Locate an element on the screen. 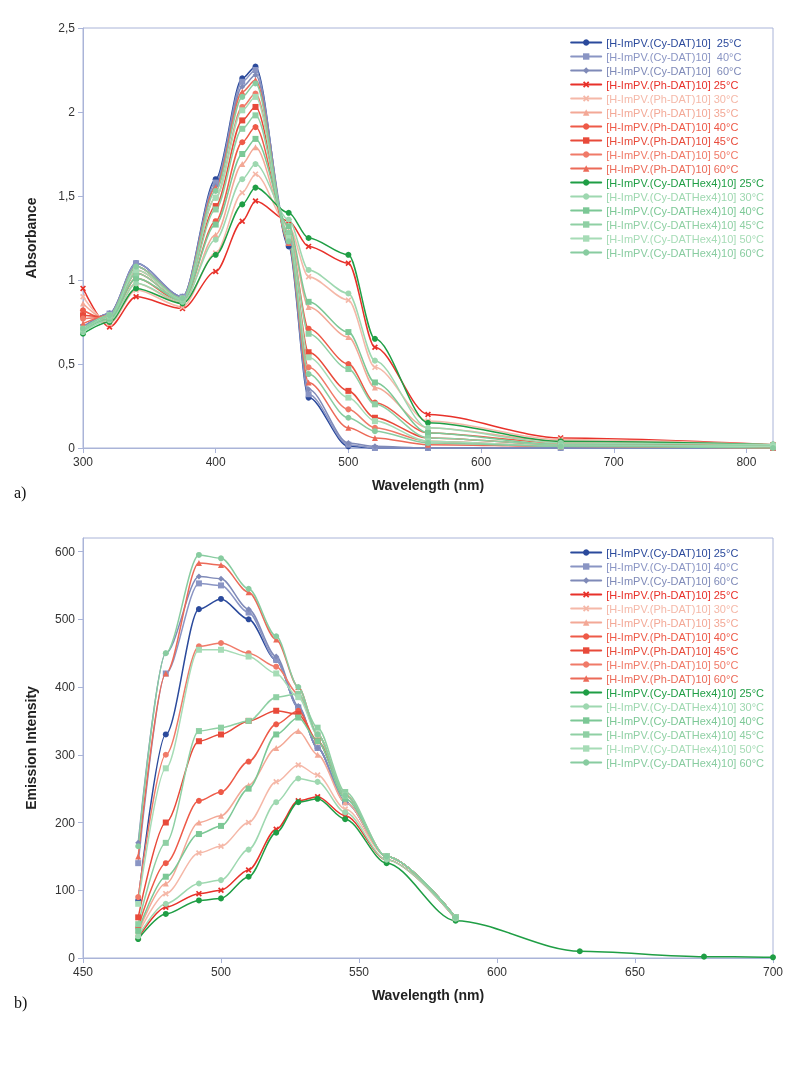 The height and width of the screenshot is (1067, 809). x-tick-label: 800 is located at coordinates (746, 462).